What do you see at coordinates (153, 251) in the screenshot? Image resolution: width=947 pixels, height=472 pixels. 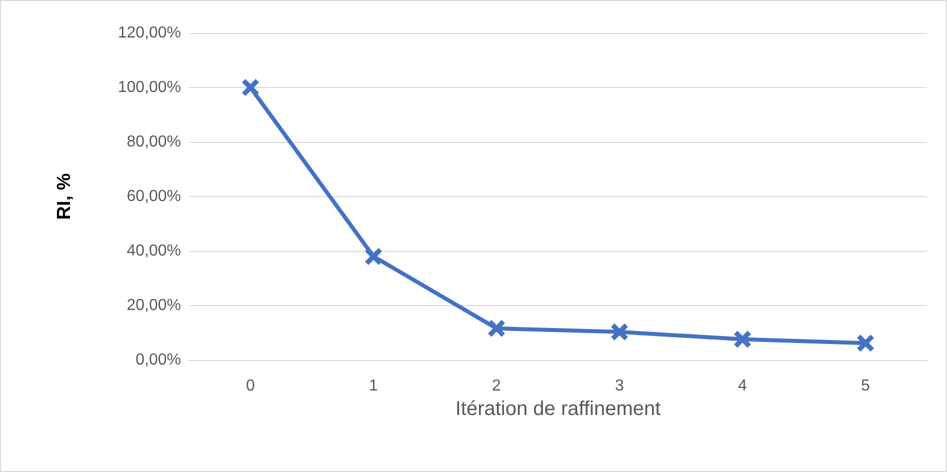 I see `y-tick-label: 40,00%` at bounding box center [153, 251].